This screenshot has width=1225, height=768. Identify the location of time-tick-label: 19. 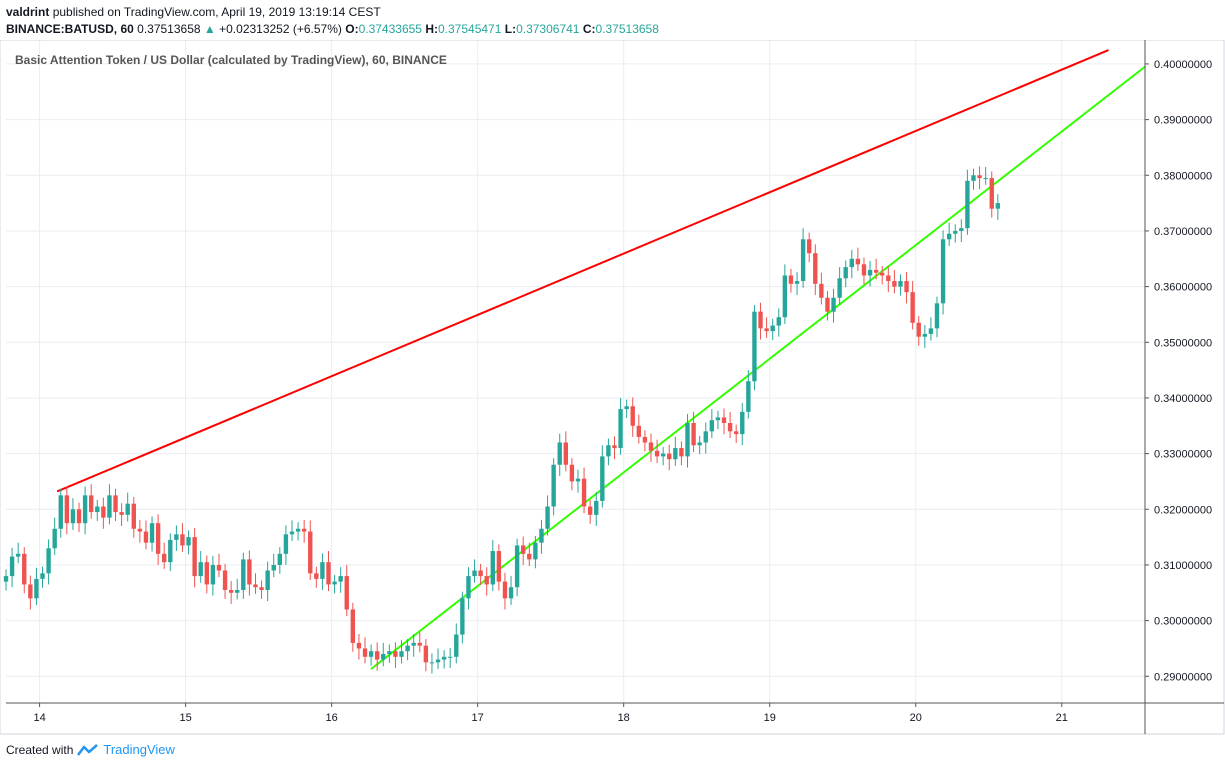
(770, 718).